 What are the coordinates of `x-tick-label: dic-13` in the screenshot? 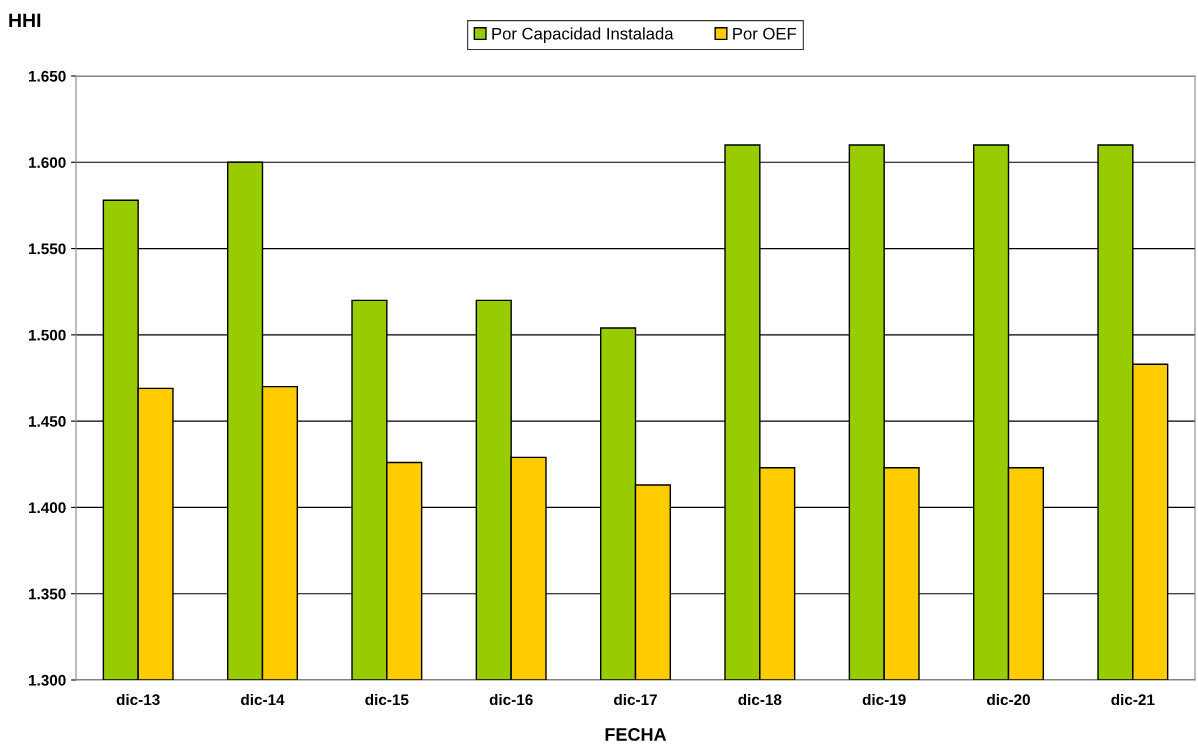 It's located at (138, 699).